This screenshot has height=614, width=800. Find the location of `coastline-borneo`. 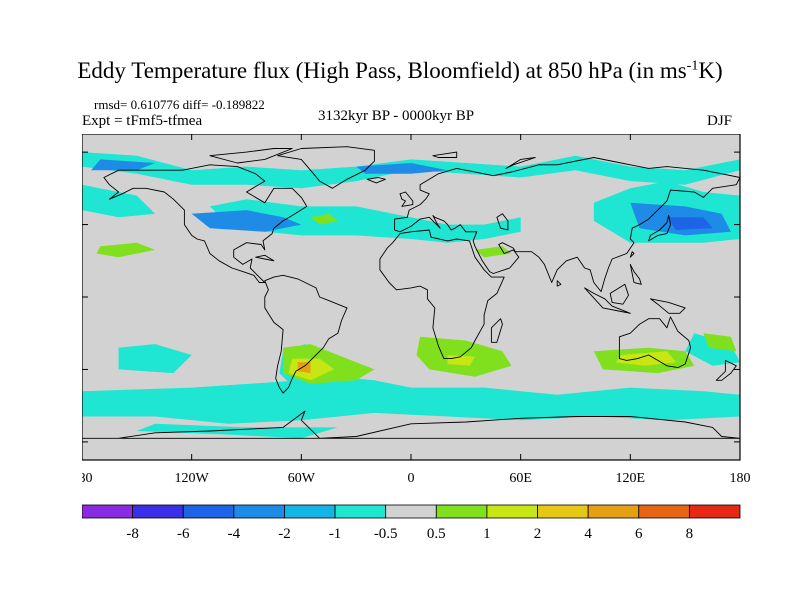

coastline-borneo is located at coordinates (619, 294).